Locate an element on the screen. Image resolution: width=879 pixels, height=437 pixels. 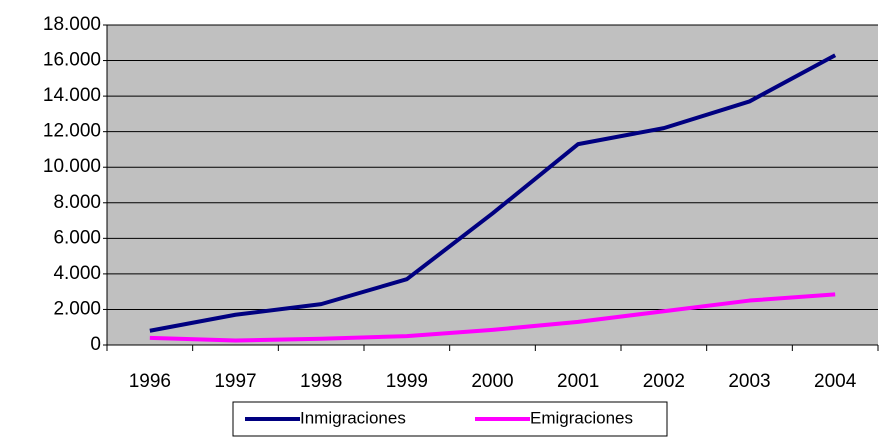
x-tick-label: 1998 is located at coordinates (321, 381).